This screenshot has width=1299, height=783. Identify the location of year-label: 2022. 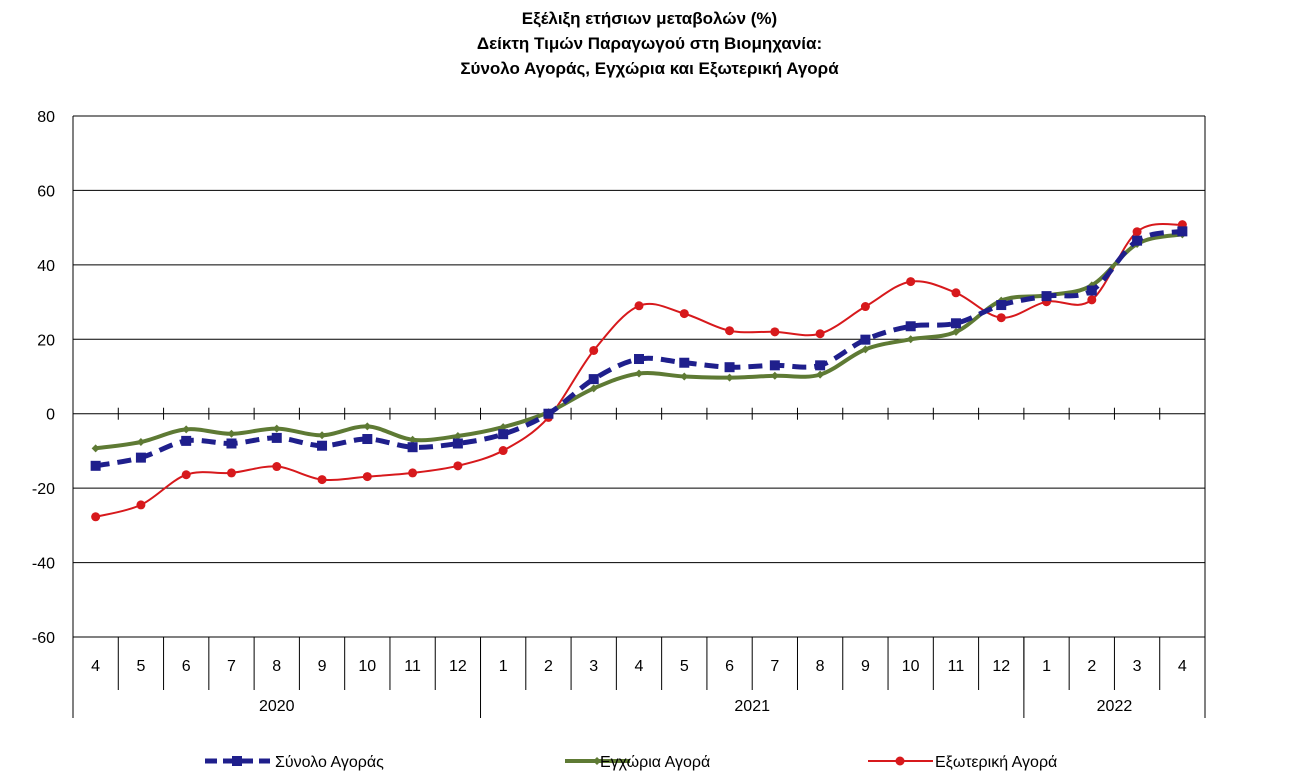
(1115, 706).